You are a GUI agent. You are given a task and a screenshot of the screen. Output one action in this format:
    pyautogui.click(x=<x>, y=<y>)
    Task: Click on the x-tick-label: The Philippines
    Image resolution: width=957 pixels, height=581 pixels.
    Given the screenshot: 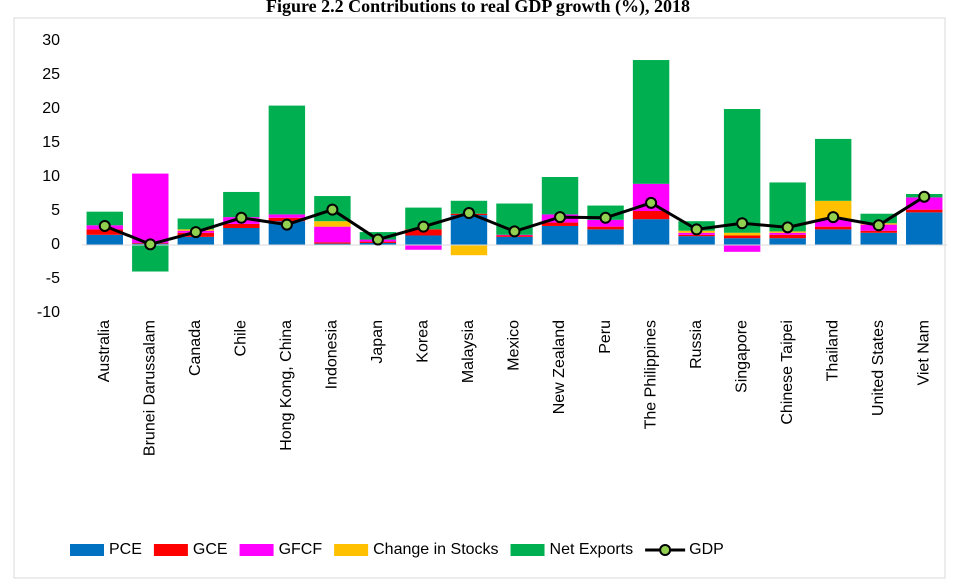 What is the action you would take?
    pyautogui.click(x=650, y=374)
    